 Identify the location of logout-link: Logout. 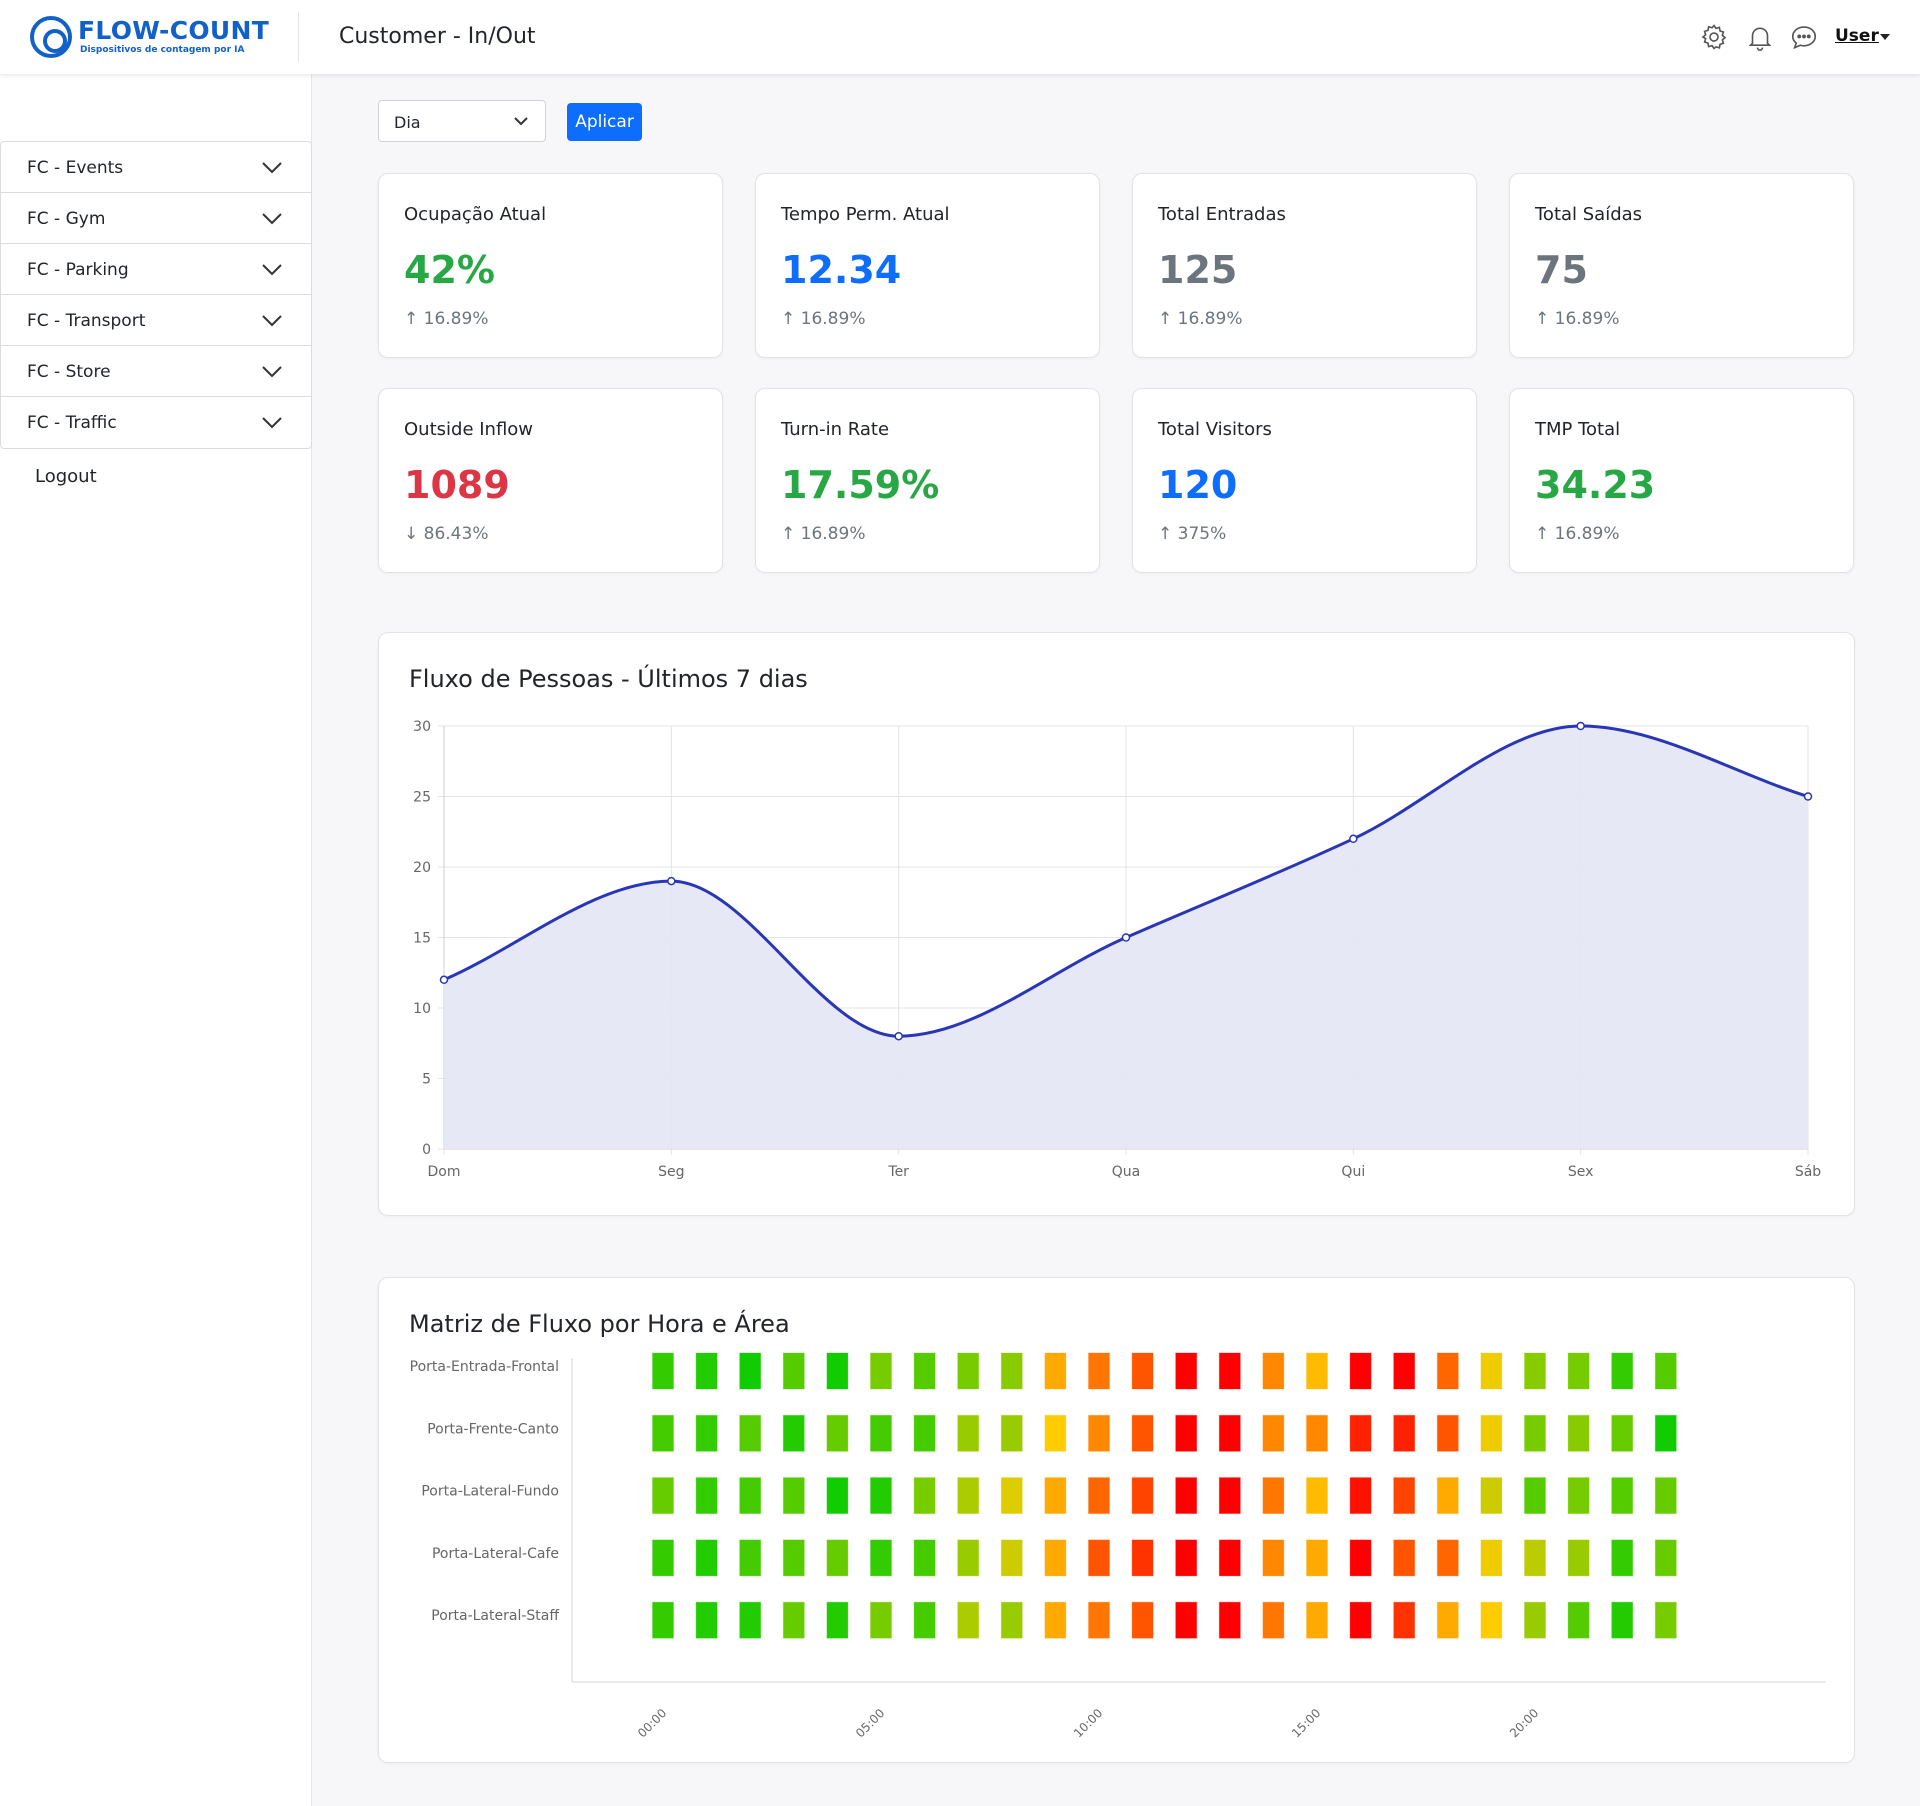
(66, 476).